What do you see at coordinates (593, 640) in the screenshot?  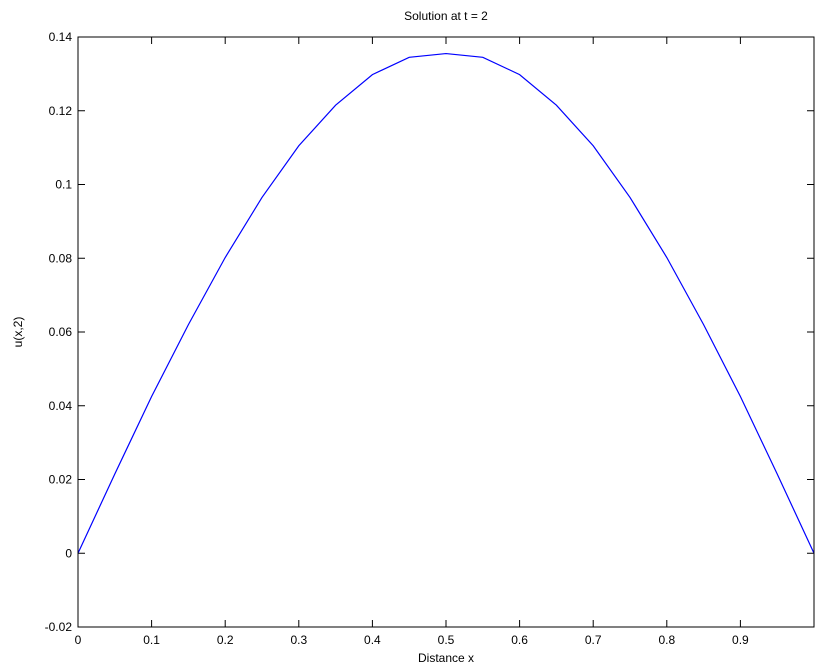 I see `x-tick-label: 0.7` at bounding box center [593, 640].